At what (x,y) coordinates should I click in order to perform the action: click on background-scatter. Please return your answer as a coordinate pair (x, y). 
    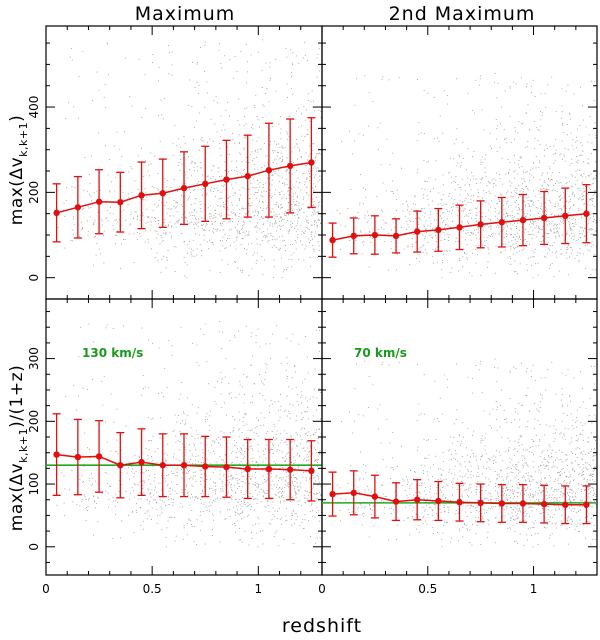
    Looking at the image, I should click on (465, 175).